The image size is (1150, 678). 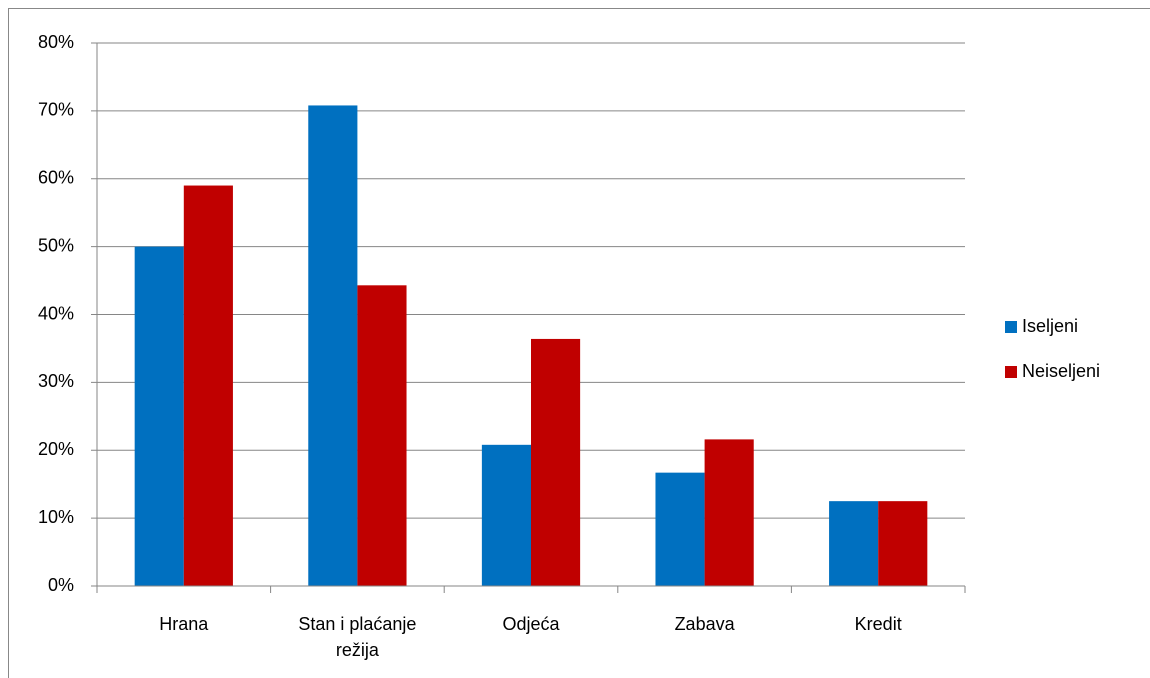 I want to click on x-tick-label: Hrana, so click(x=184, y=624).